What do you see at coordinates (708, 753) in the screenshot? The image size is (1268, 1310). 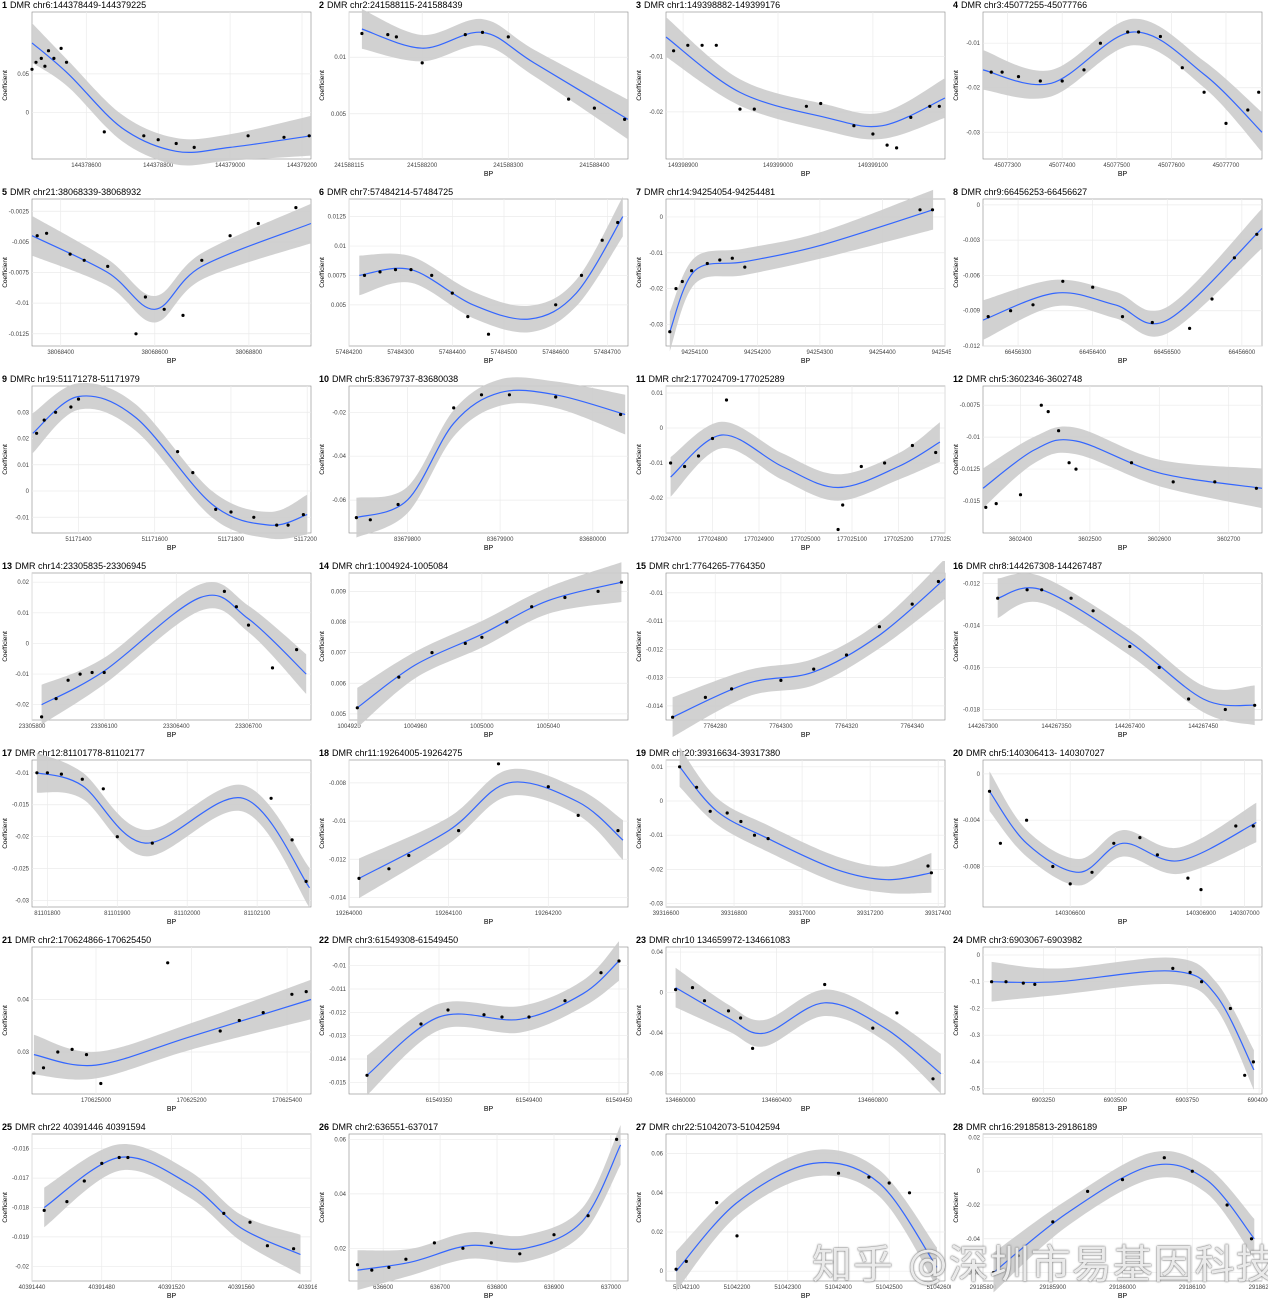 I see `chart-title: 19 DMR chr20:39316634-39317380` at bounding box center [708, 753].